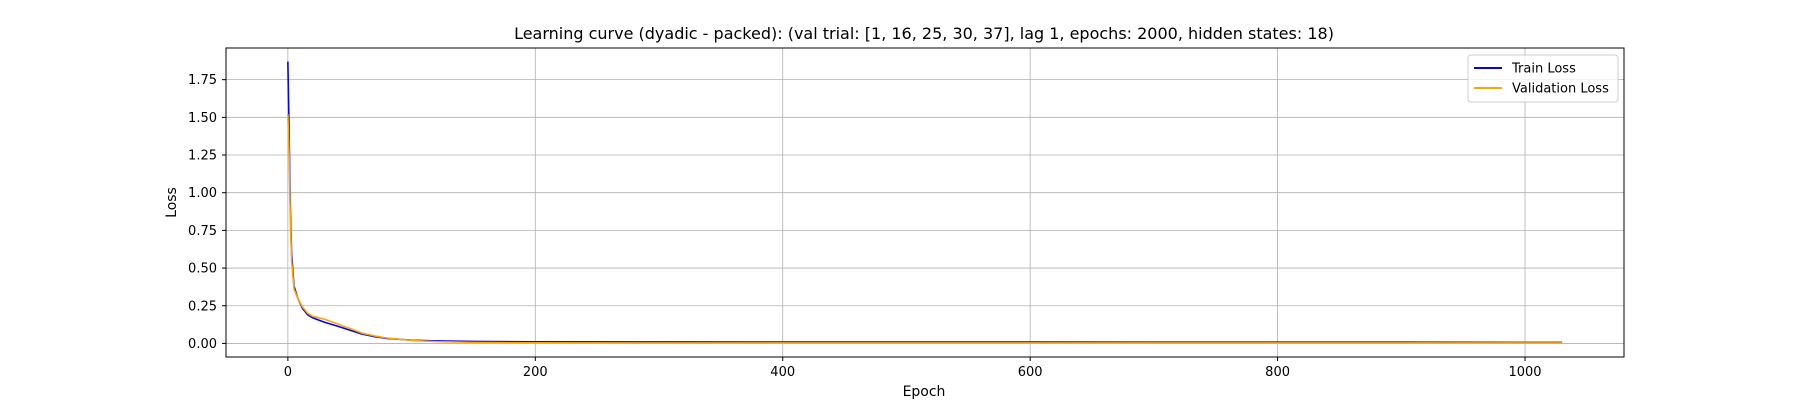 The height and width of the screenshot is (404, 1800). What do you see at coordinates (535, 372) in the screenshot?
I see `x-tick-label: 200` at bounding box center [535, 372].